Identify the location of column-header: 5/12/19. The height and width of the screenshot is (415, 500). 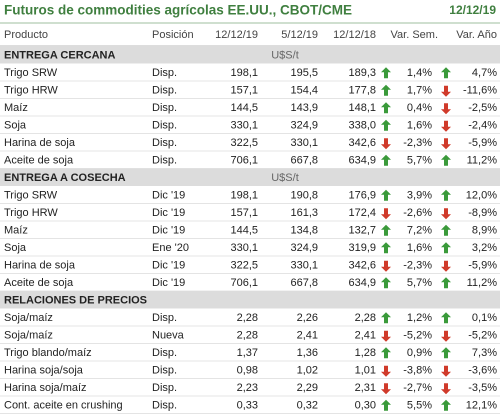
(299, 35).